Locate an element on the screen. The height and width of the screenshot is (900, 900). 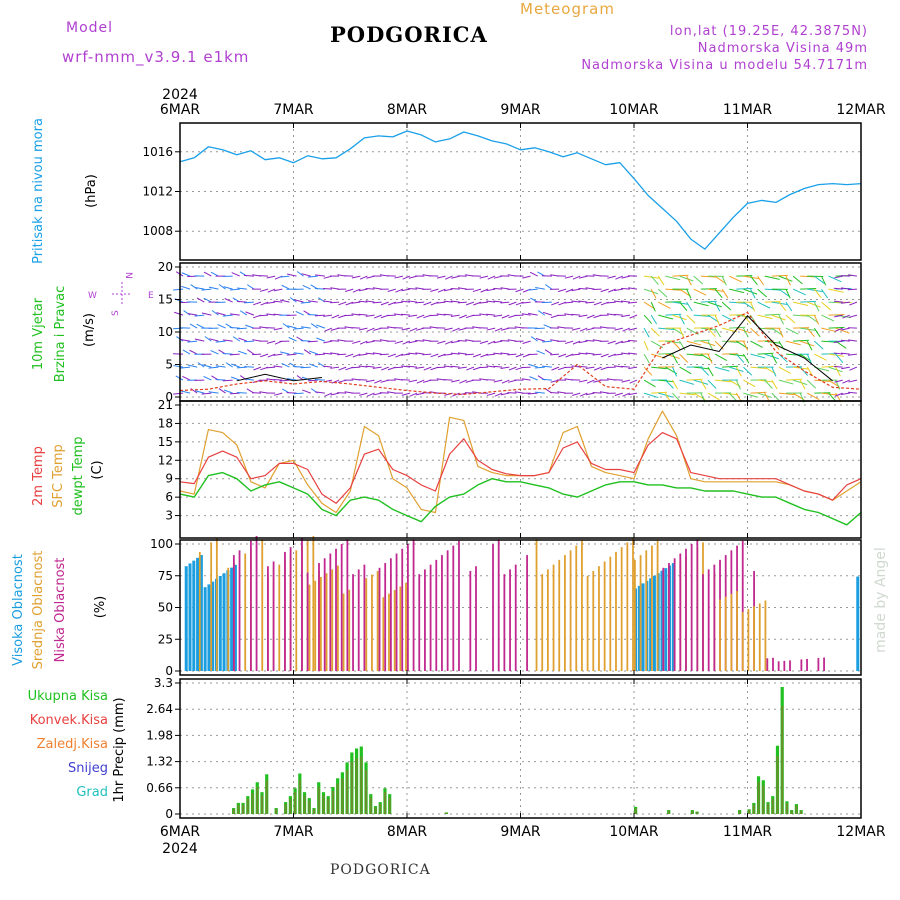
ytick-label-wind: 10 is located at coordinates (165, 332).